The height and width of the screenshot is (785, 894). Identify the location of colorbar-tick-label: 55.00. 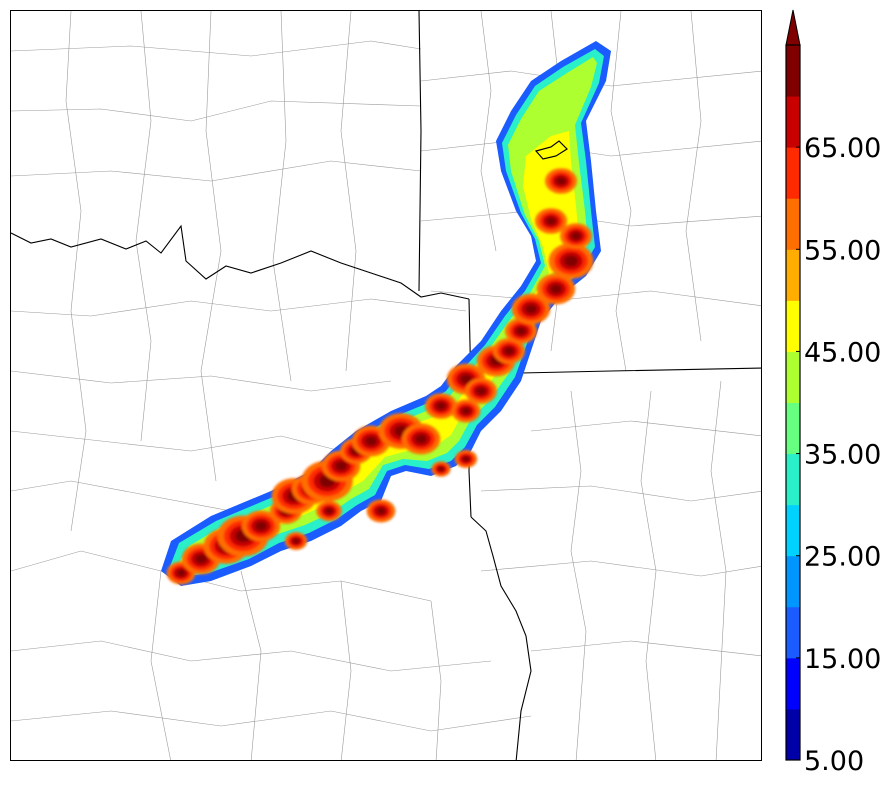
(842, 250).